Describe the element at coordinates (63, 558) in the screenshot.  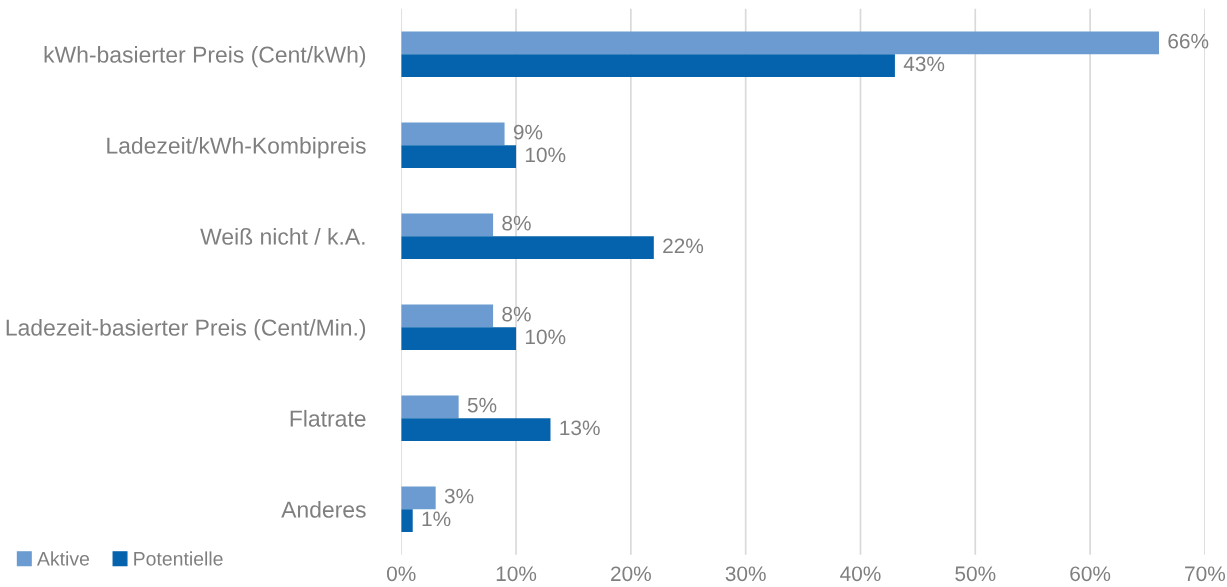
I see `legend-label: Aktive` at that location.